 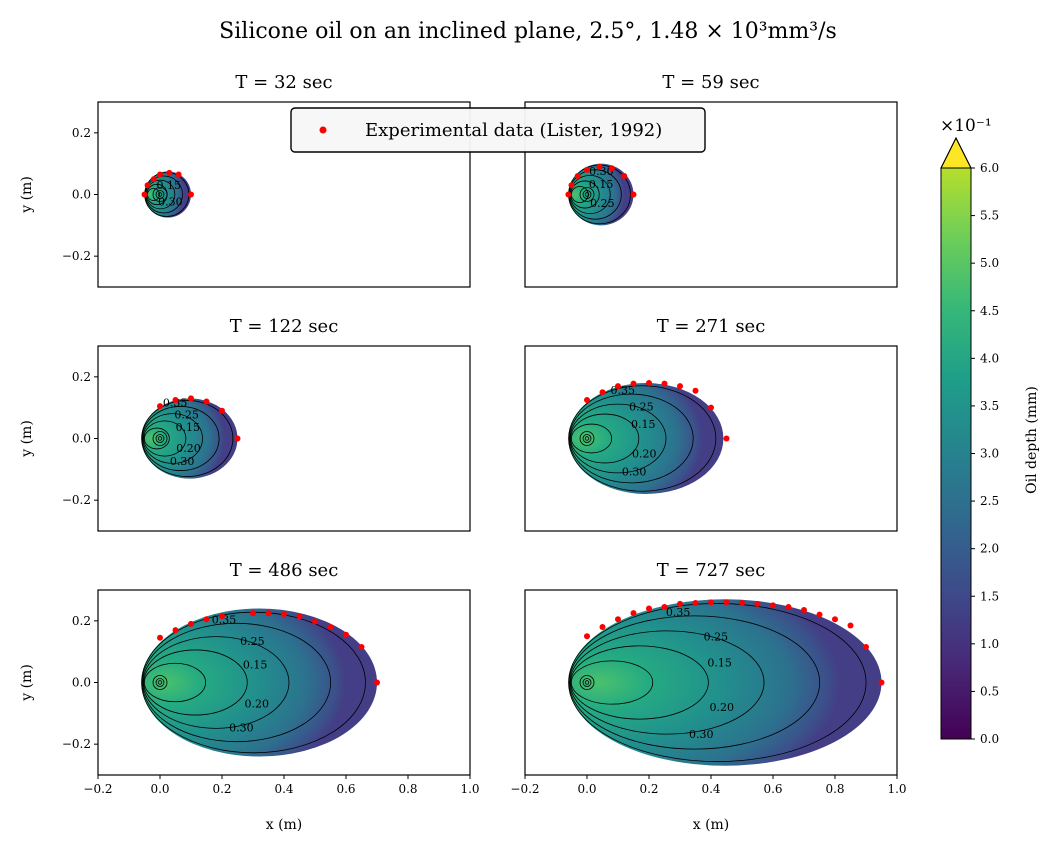 I want to click on panel-1: T = 32 sec 0.15 0.30 −0.2 0.0 0.2 y (m), so click(x=245, y=180).